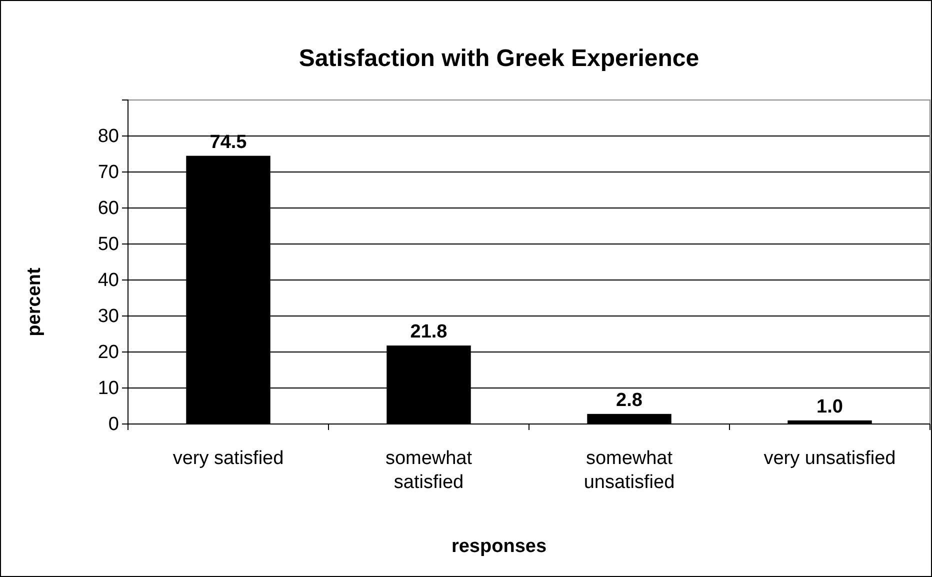 This screenshot has height=577, width=932. Describe the element at coordinates (34, 301) in the screenshot. I see `y-axis-title: percent` at that location.